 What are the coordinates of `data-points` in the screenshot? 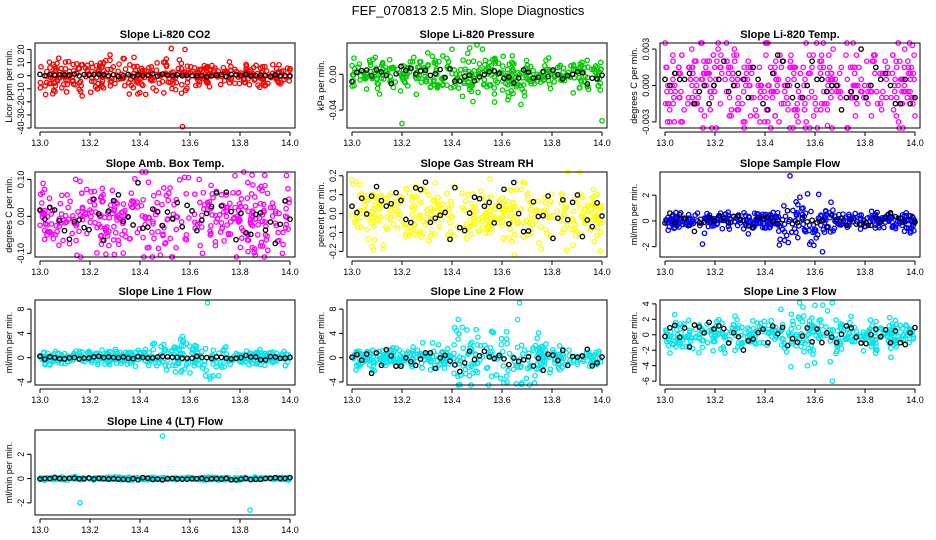 It's located at (165, 214).